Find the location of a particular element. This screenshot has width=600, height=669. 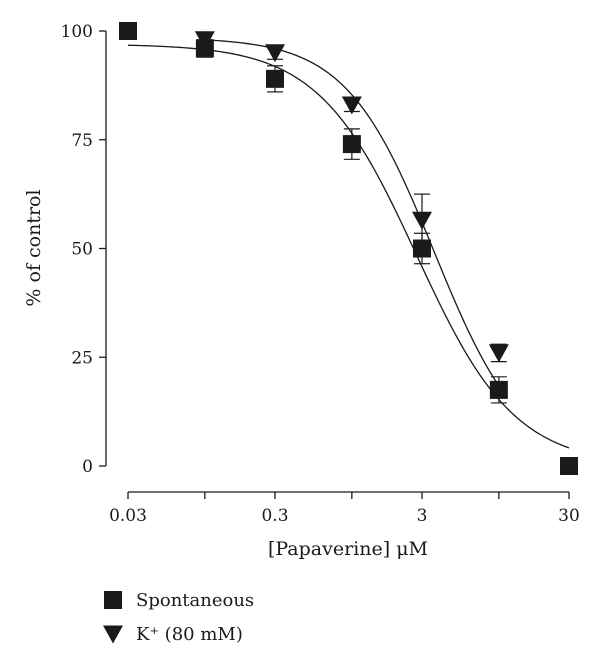

y-tick-label: 25 is located at coordinates (82, 358).